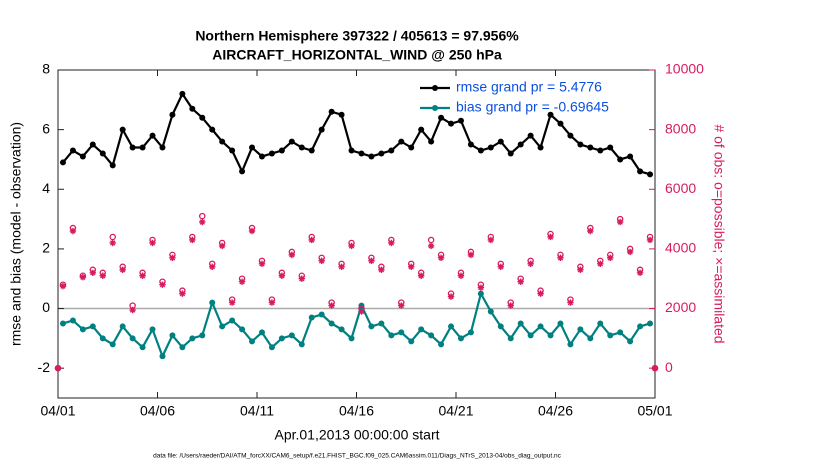  What do you see at coordinates (680, 248) in the screenshot?
I see `y2-tick-label: 4000` at bounding box center [680, 248].